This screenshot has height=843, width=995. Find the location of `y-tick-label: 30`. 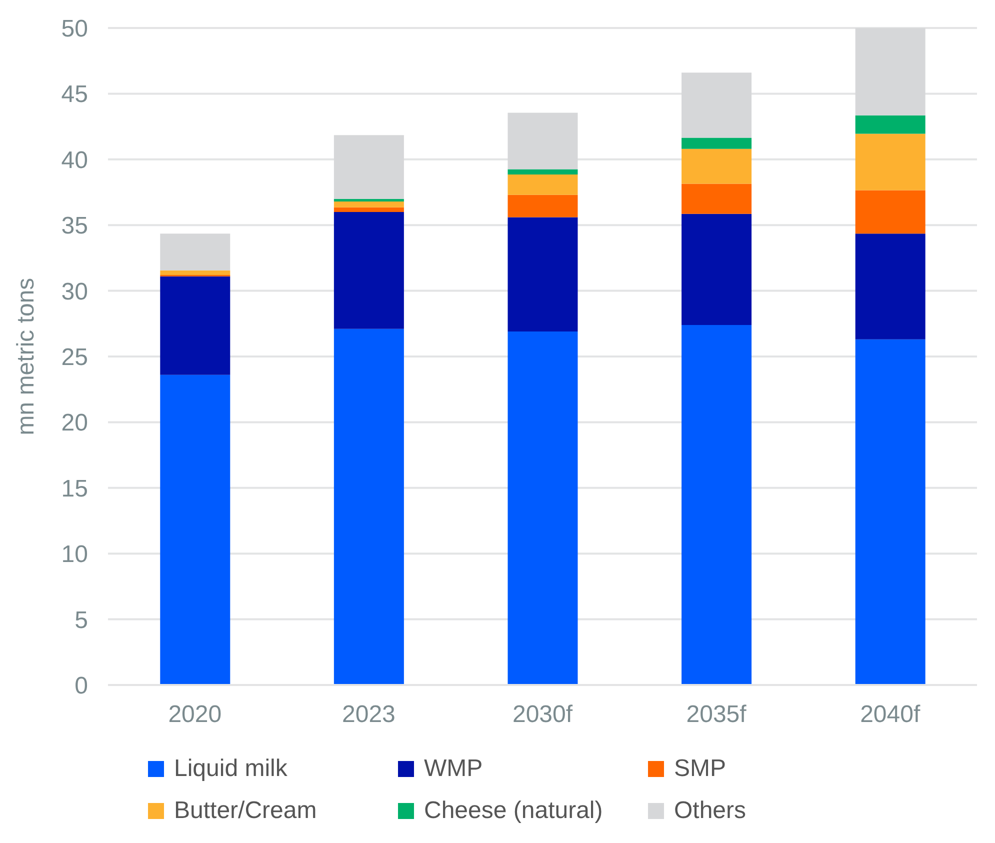

y-tick-label: 30 is located at coordinates (74, 292).